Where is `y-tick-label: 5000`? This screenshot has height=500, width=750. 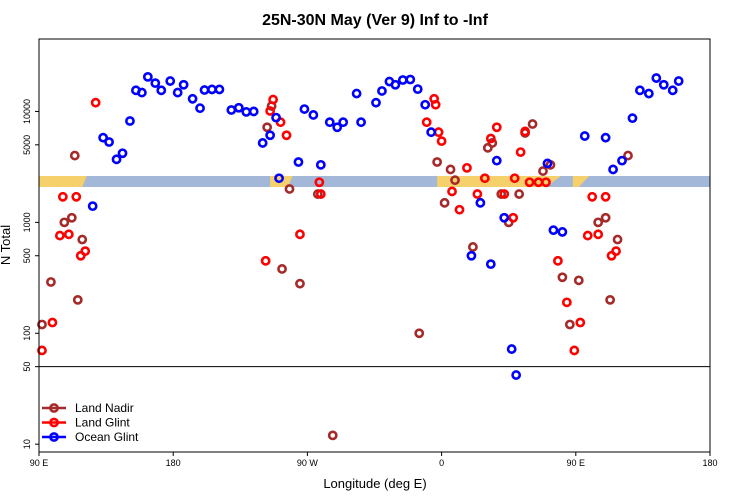
y-tick-label: 5000 is located at coordinates (27, 145).